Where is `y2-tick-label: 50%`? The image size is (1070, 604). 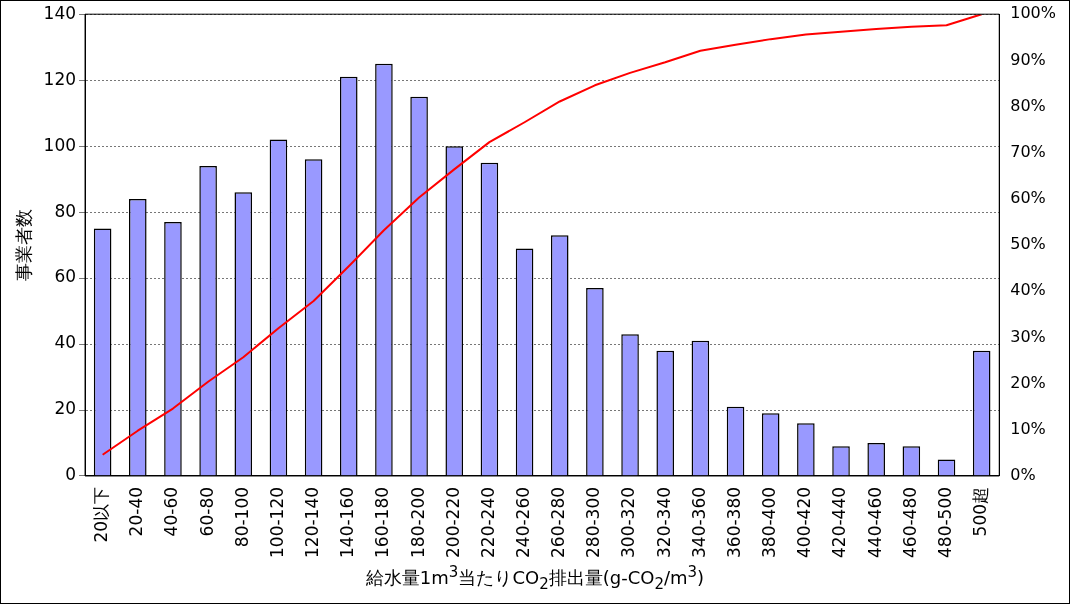 y2-tick-label: 50% is located at coordinates (1028, 244).